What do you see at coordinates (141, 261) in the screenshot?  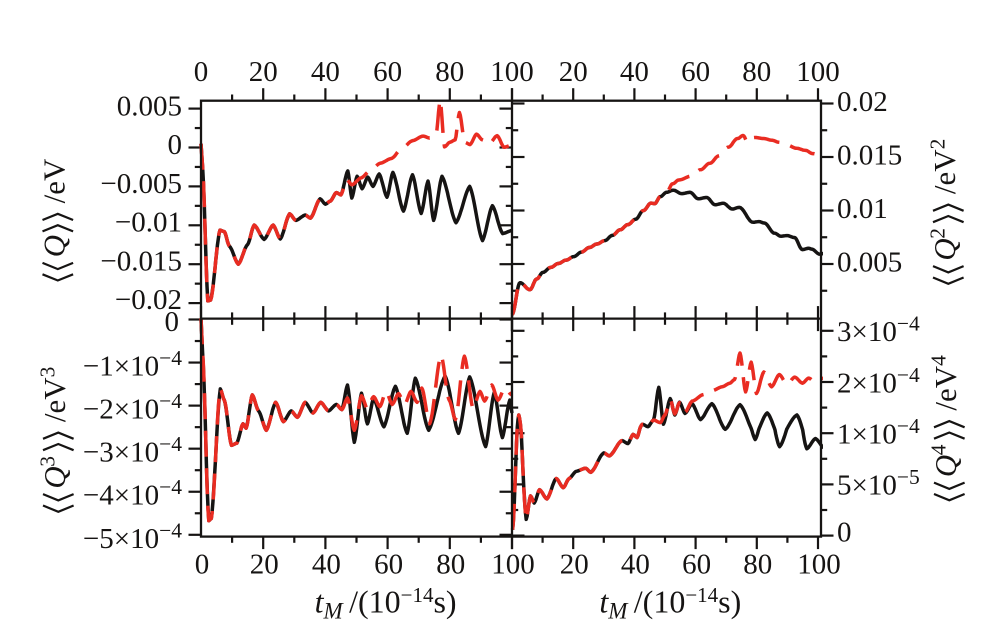 I see `svg-text: −0.015` at bounding box center [141, 261].